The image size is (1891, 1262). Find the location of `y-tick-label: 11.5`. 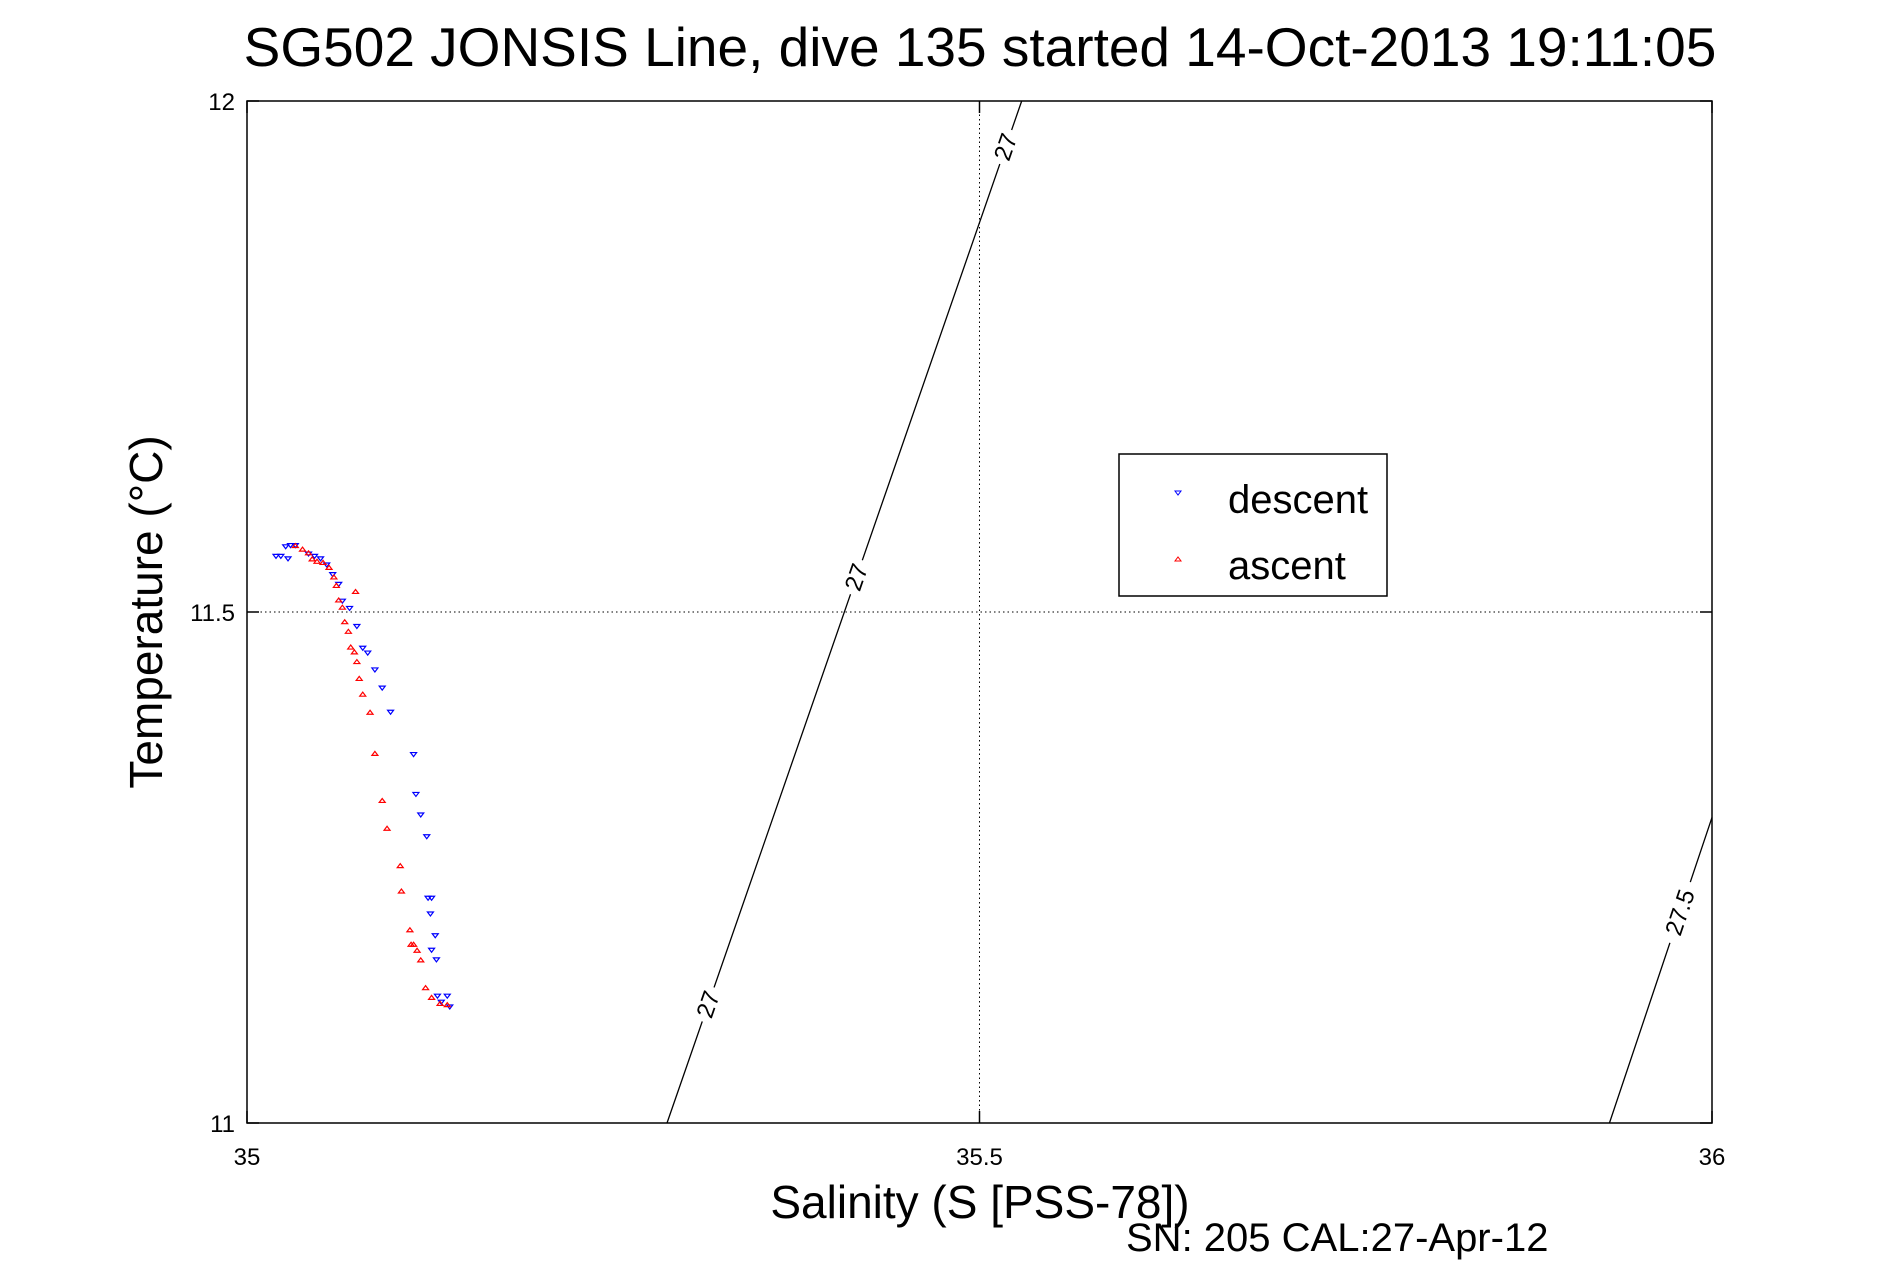

y-tick-label: 11.5 is located at coordinates (212, 613).